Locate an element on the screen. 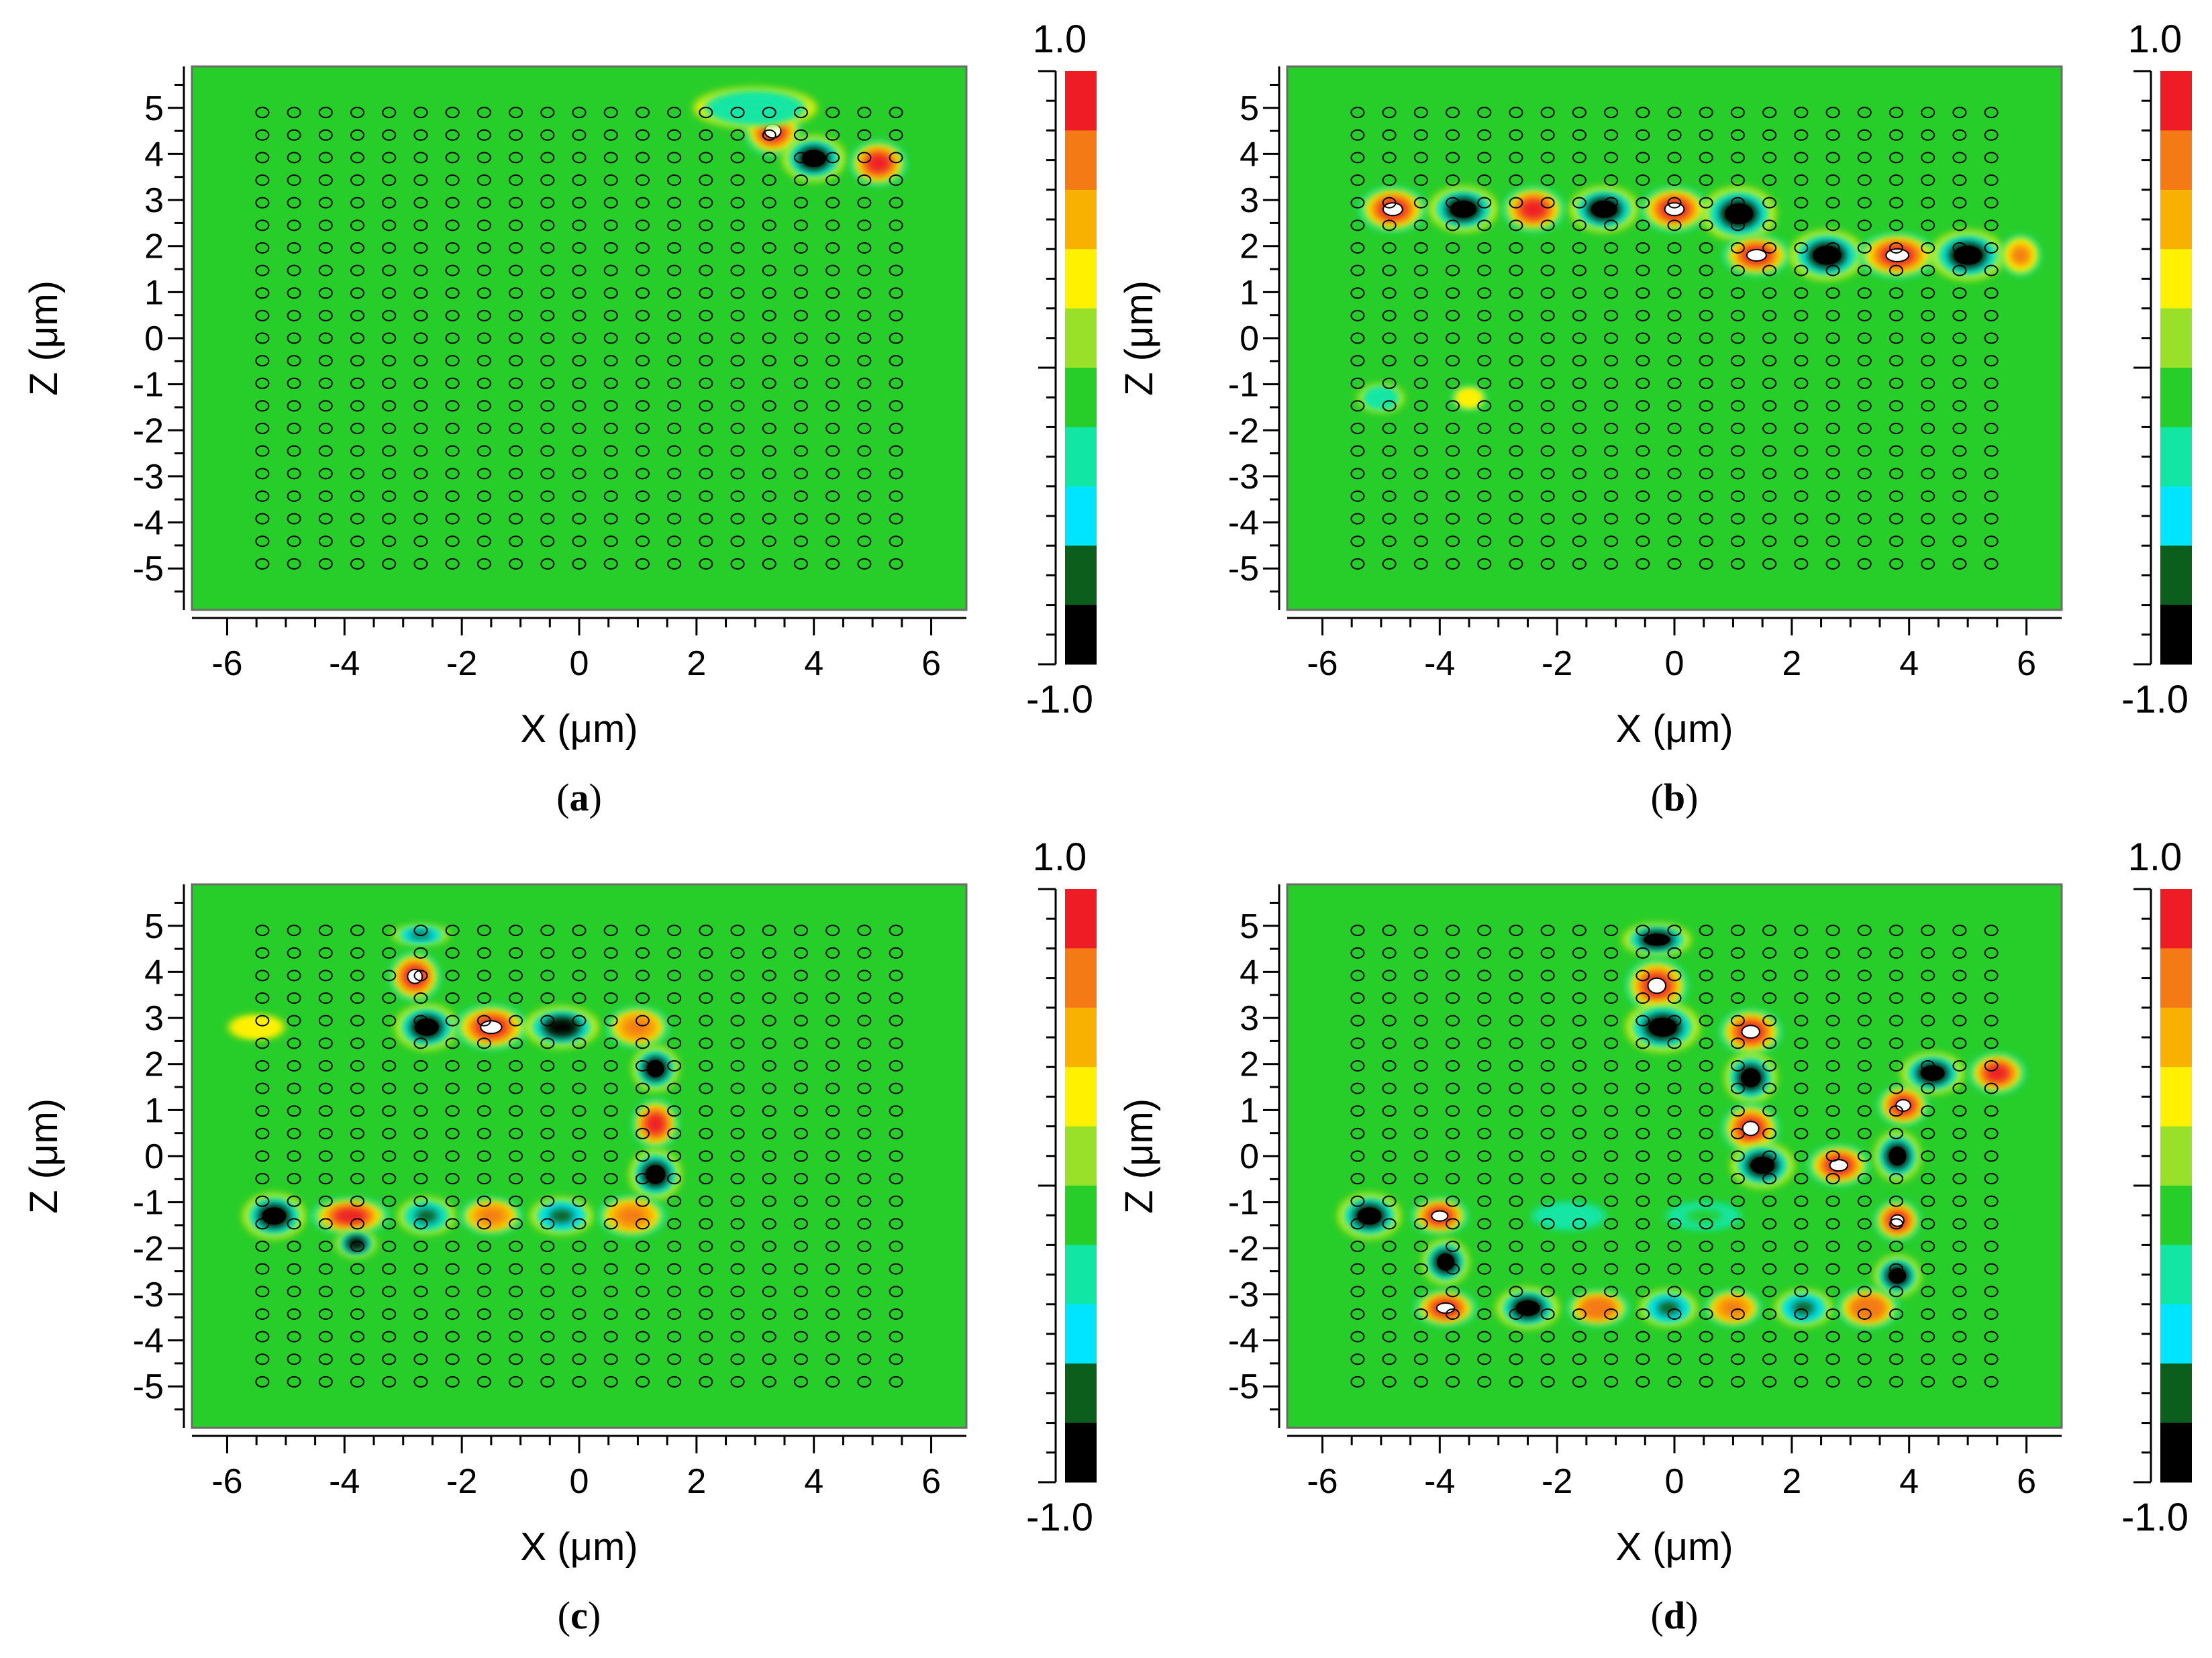  x-axis-title: X (μm) is located at coordinates (579, 1547).